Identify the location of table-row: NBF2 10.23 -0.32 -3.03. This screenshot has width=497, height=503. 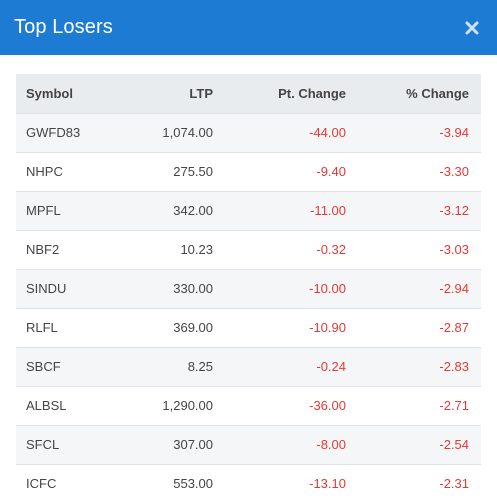
(248, 249).